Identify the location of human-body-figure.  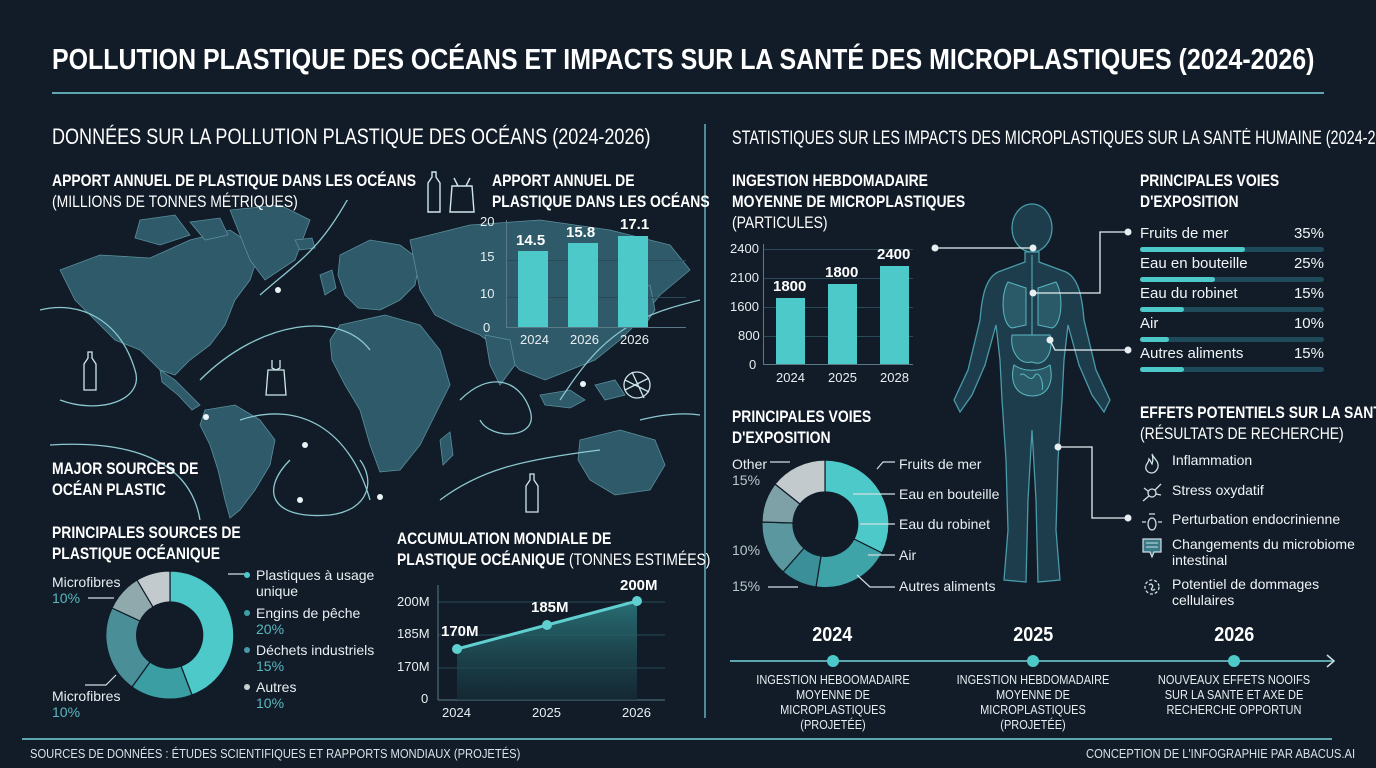
(1032, 393).